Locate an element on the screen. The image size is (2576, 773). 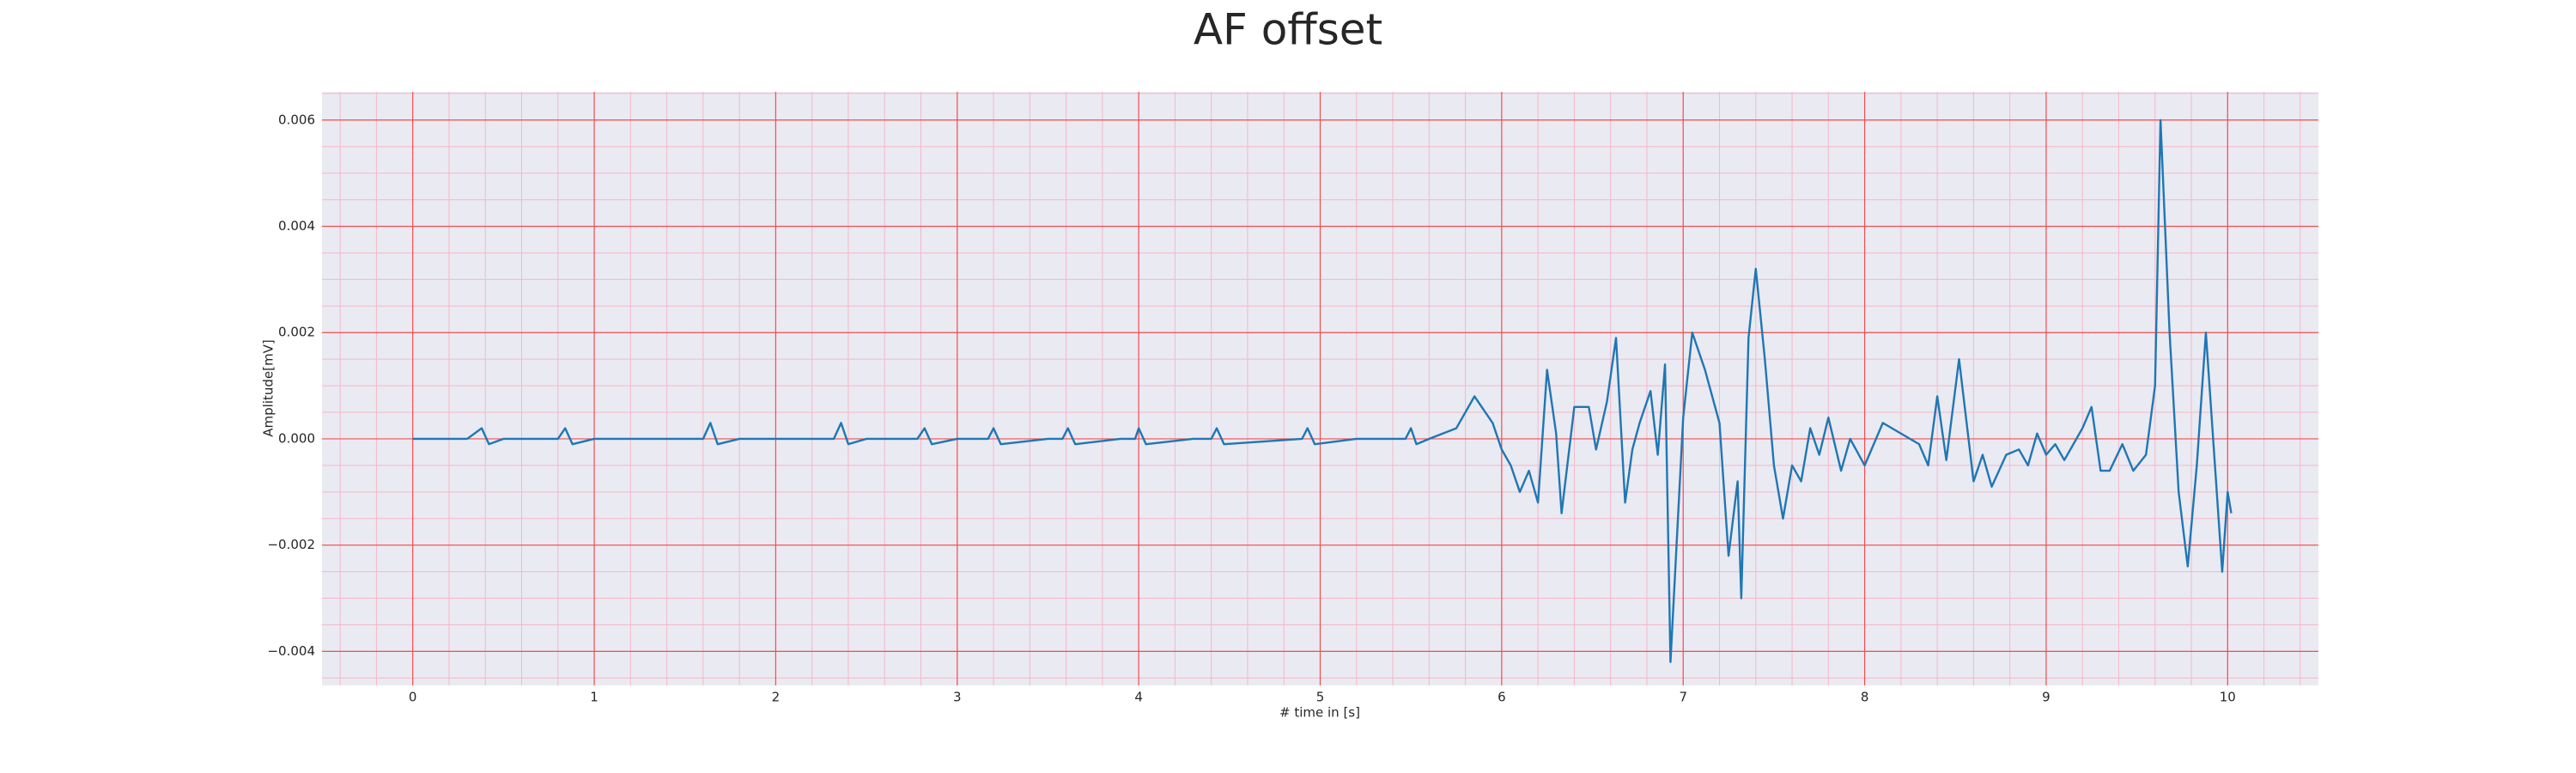
x-tick-label: 2 is located at coordinates (777, 697).